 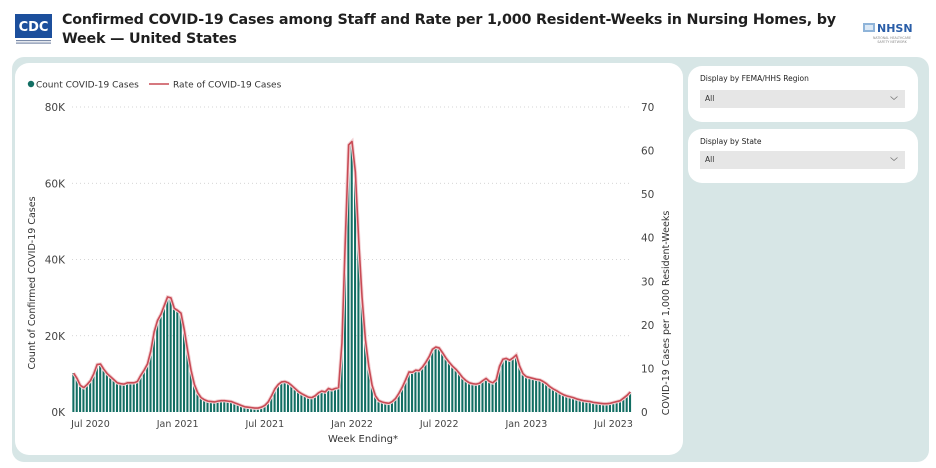 What do you see at coordinates (710, 159) in the screenshot?
I see `state-dropdown-value: All` at bounding box center [710, 159].